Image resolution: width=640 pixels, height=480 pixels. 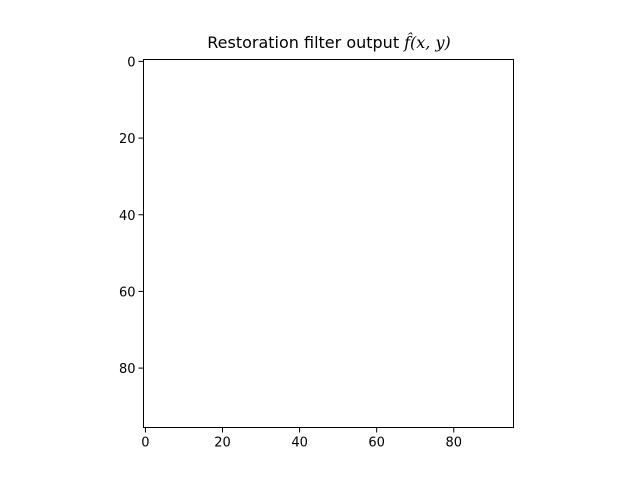 I want to click on chart-title-math: f̂(x, y), so click(x=427, y=42).